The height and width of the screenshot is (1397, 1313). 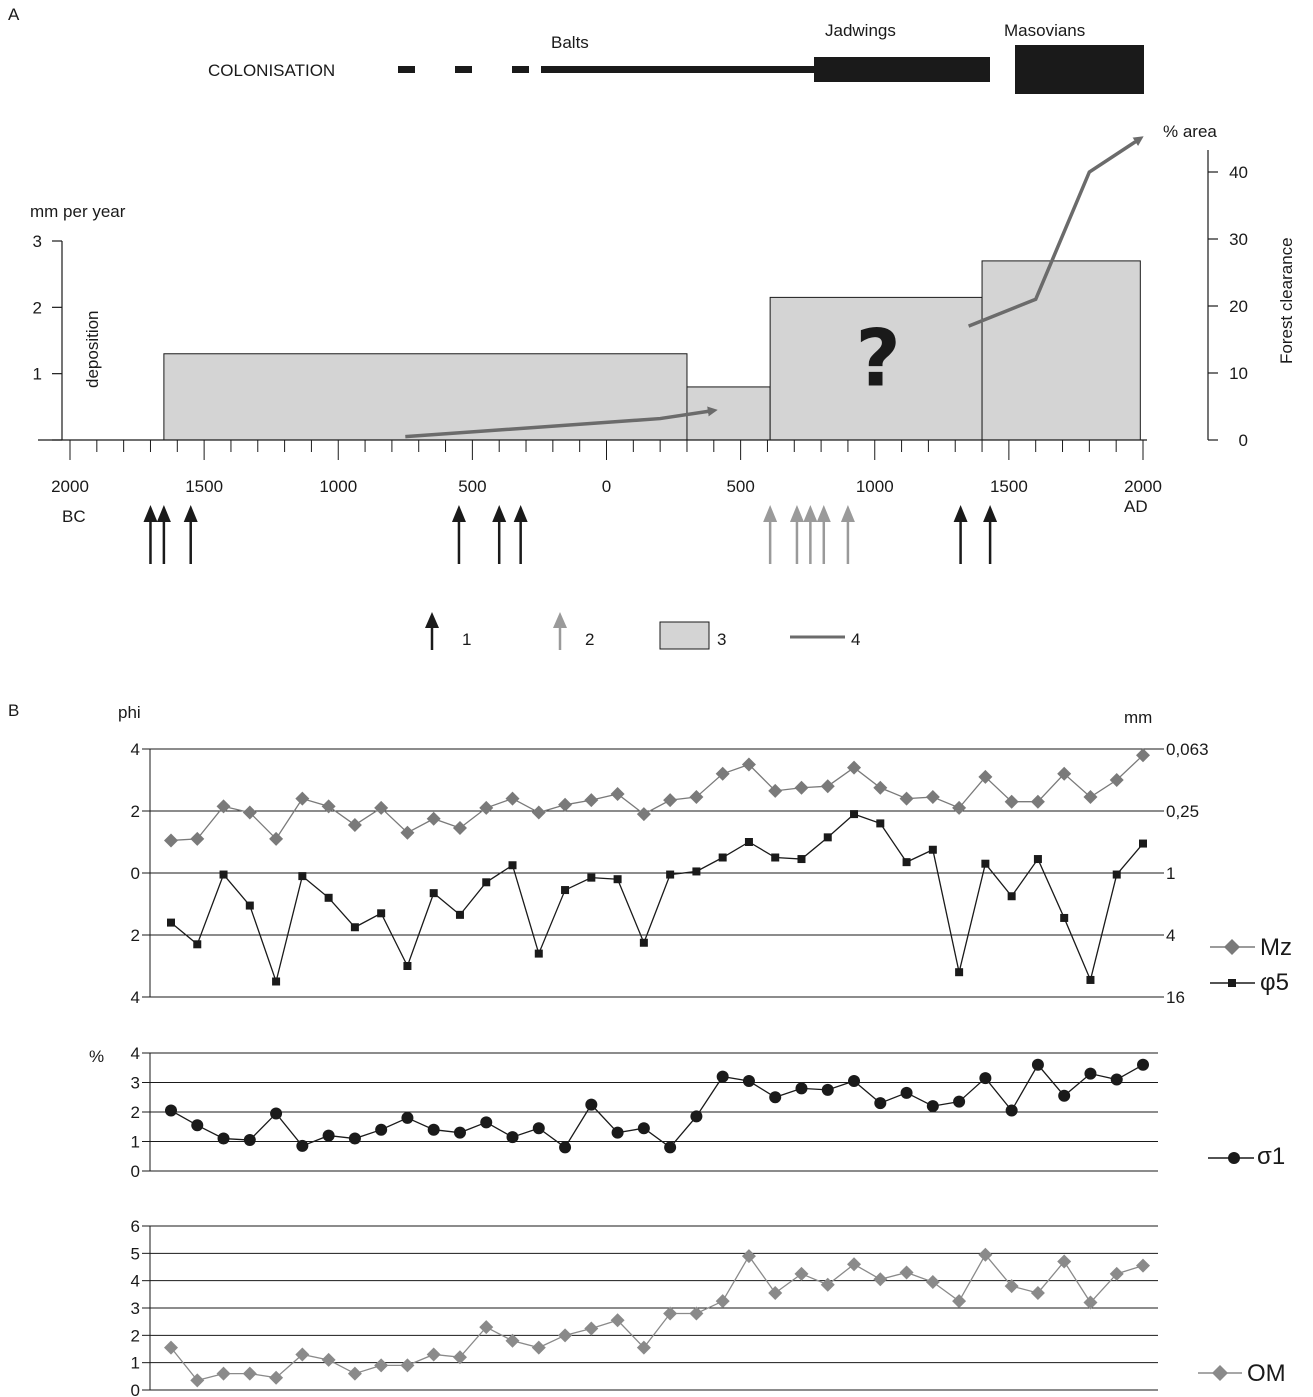 What do you see at coordinates (1044, 30) in the screenshot?
I see `masovians-label: Masovians` at bounding box center [1044, 30].